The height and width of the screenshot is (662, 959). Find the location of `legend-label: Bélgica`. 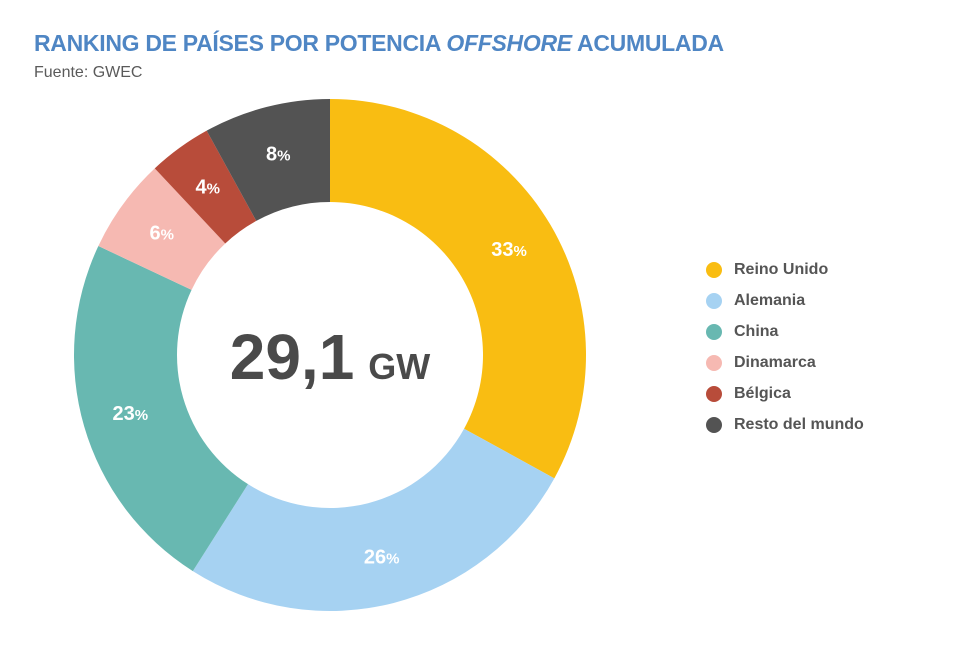

legend-label: Bélgica is located at coordinates (762, 393).